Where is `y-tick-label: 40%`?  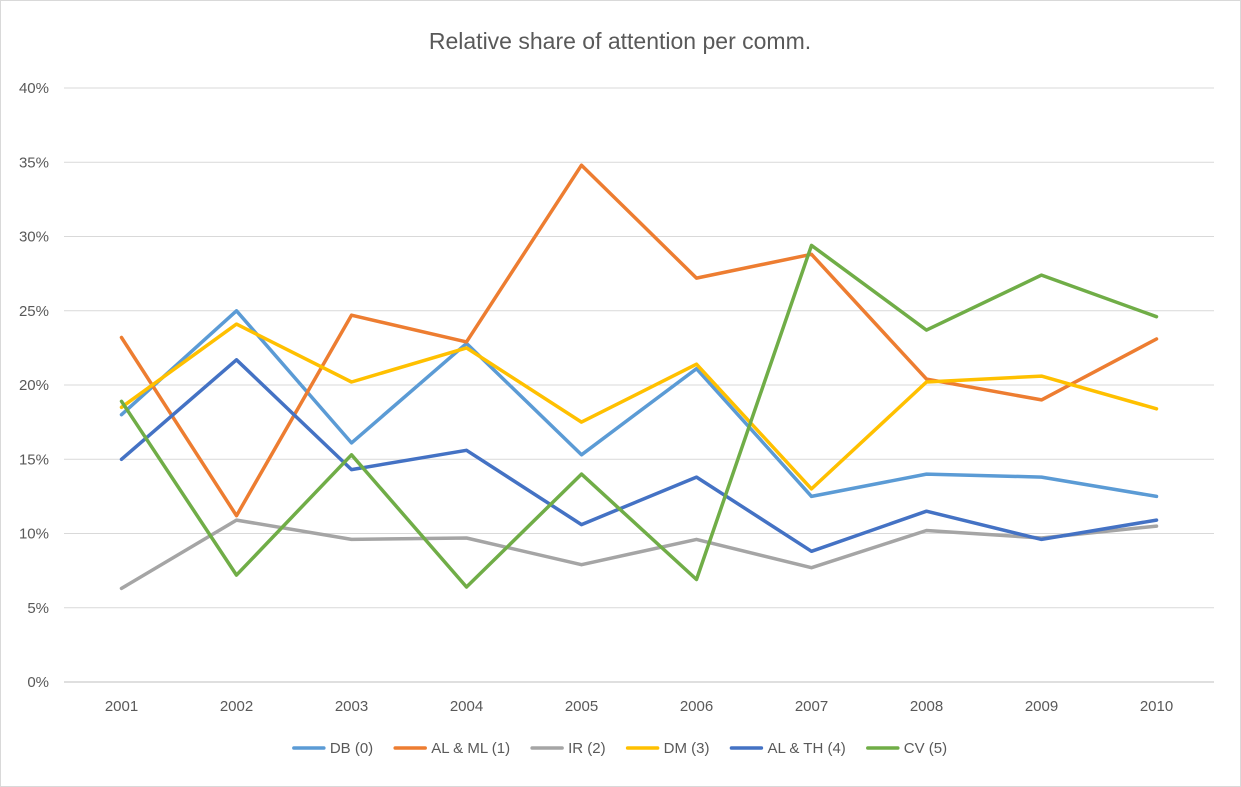 y-tick-label: 40% is located at coordinates (34, 88).